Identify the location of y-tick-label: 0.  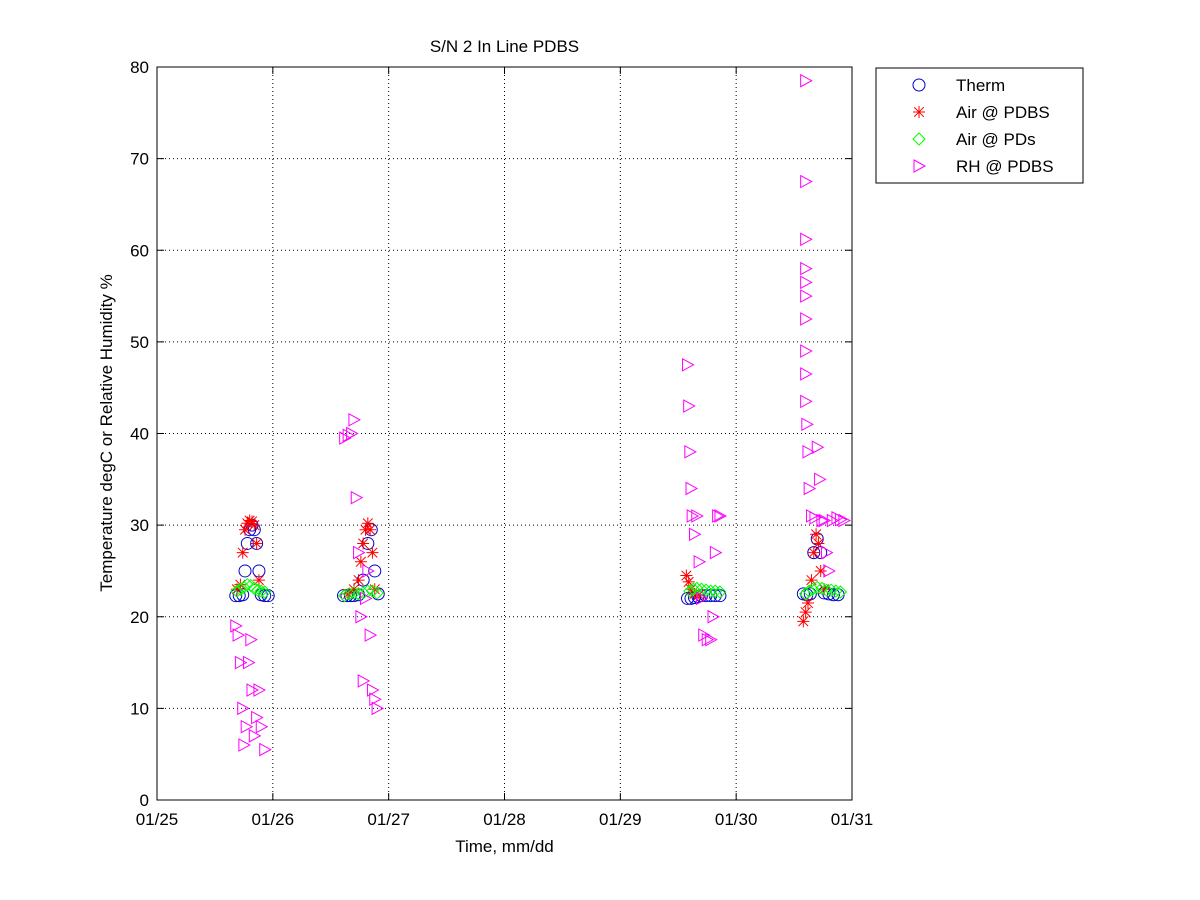
(144, 800).